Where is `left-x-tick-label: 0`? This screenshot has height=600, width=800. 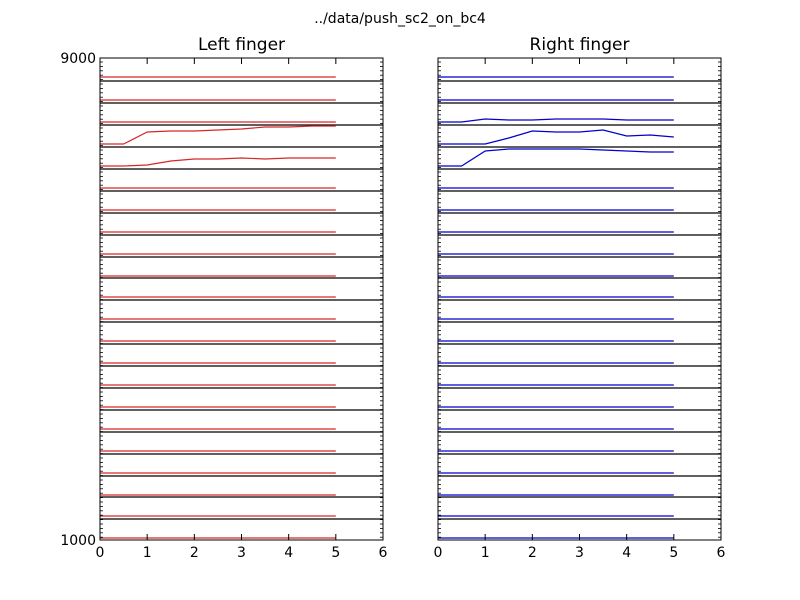 left-x-tick-label: 0 is located at coordinates (100, 553).